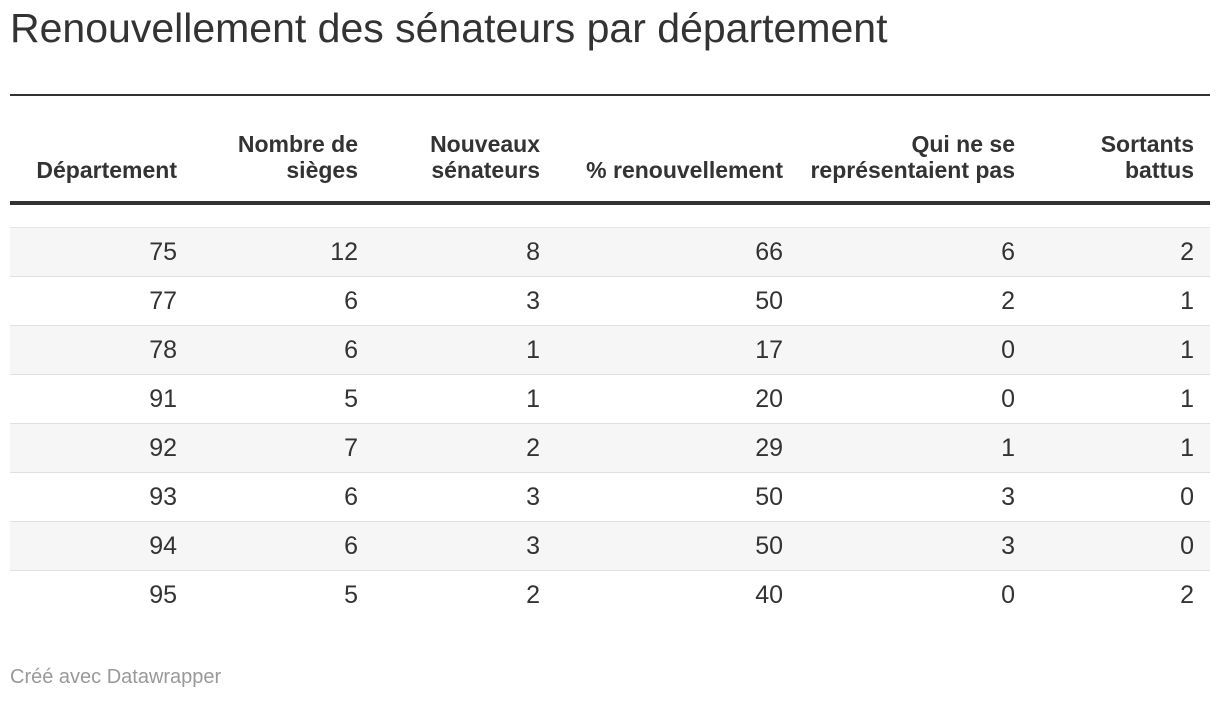 This screenshot has width=1220, height=702. I want to click on table-row: 92 7 2 29 1 1, so click(610, 448).